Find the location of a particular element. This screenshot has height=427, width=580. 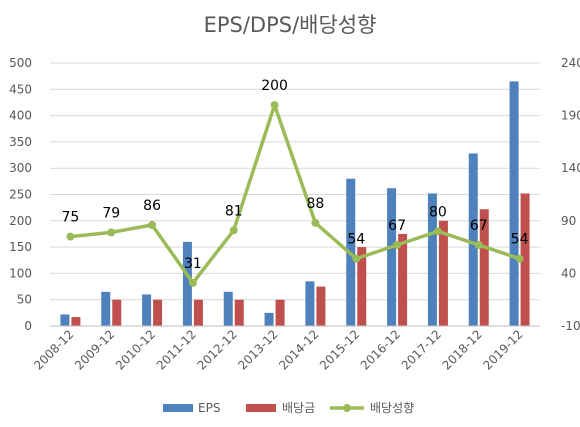

y-left-tick-label: 150 is located at coordinates (20, 247).